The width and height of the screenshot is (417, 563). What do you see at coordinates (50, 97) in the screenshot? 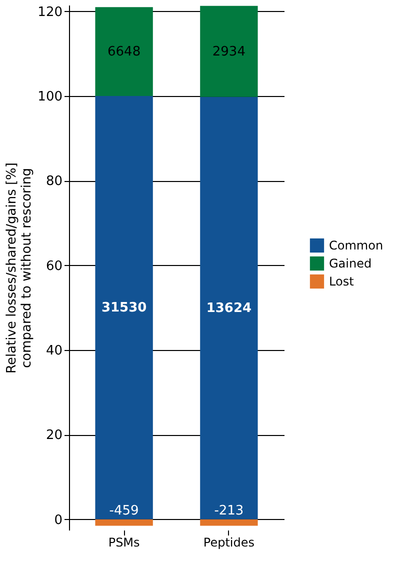
I see `y-tick-label: 100` at bounding box center [50, 97].